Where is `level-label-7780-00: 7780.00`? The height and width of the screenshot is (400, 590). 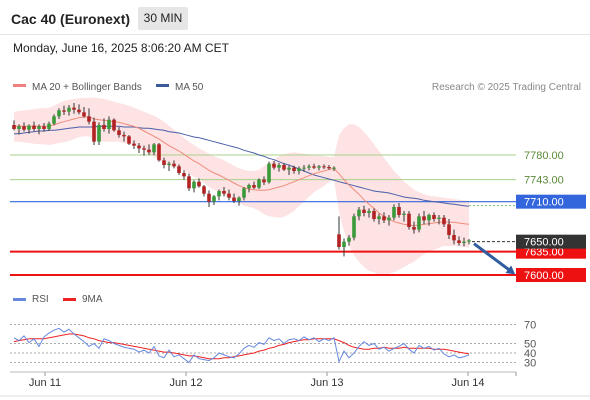
level-label-7780-00: 7780.00 is located at coordinates (544, 156).